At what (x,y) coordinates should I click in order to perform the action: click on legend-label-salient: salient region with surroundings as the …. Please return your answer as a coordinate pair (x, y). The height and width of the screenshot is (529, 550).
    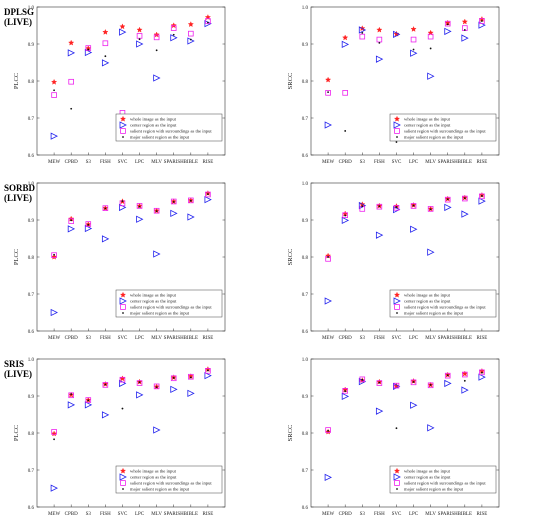
    Looking at the image, I should click on (445, 483).